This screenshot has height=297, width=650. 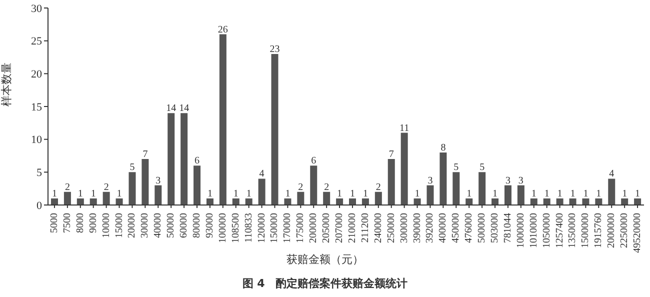 What do you see at coordinates (546, 230) in the screenshot?
I see `x-tick-label: 1050000` at bounding box center [546, 230].